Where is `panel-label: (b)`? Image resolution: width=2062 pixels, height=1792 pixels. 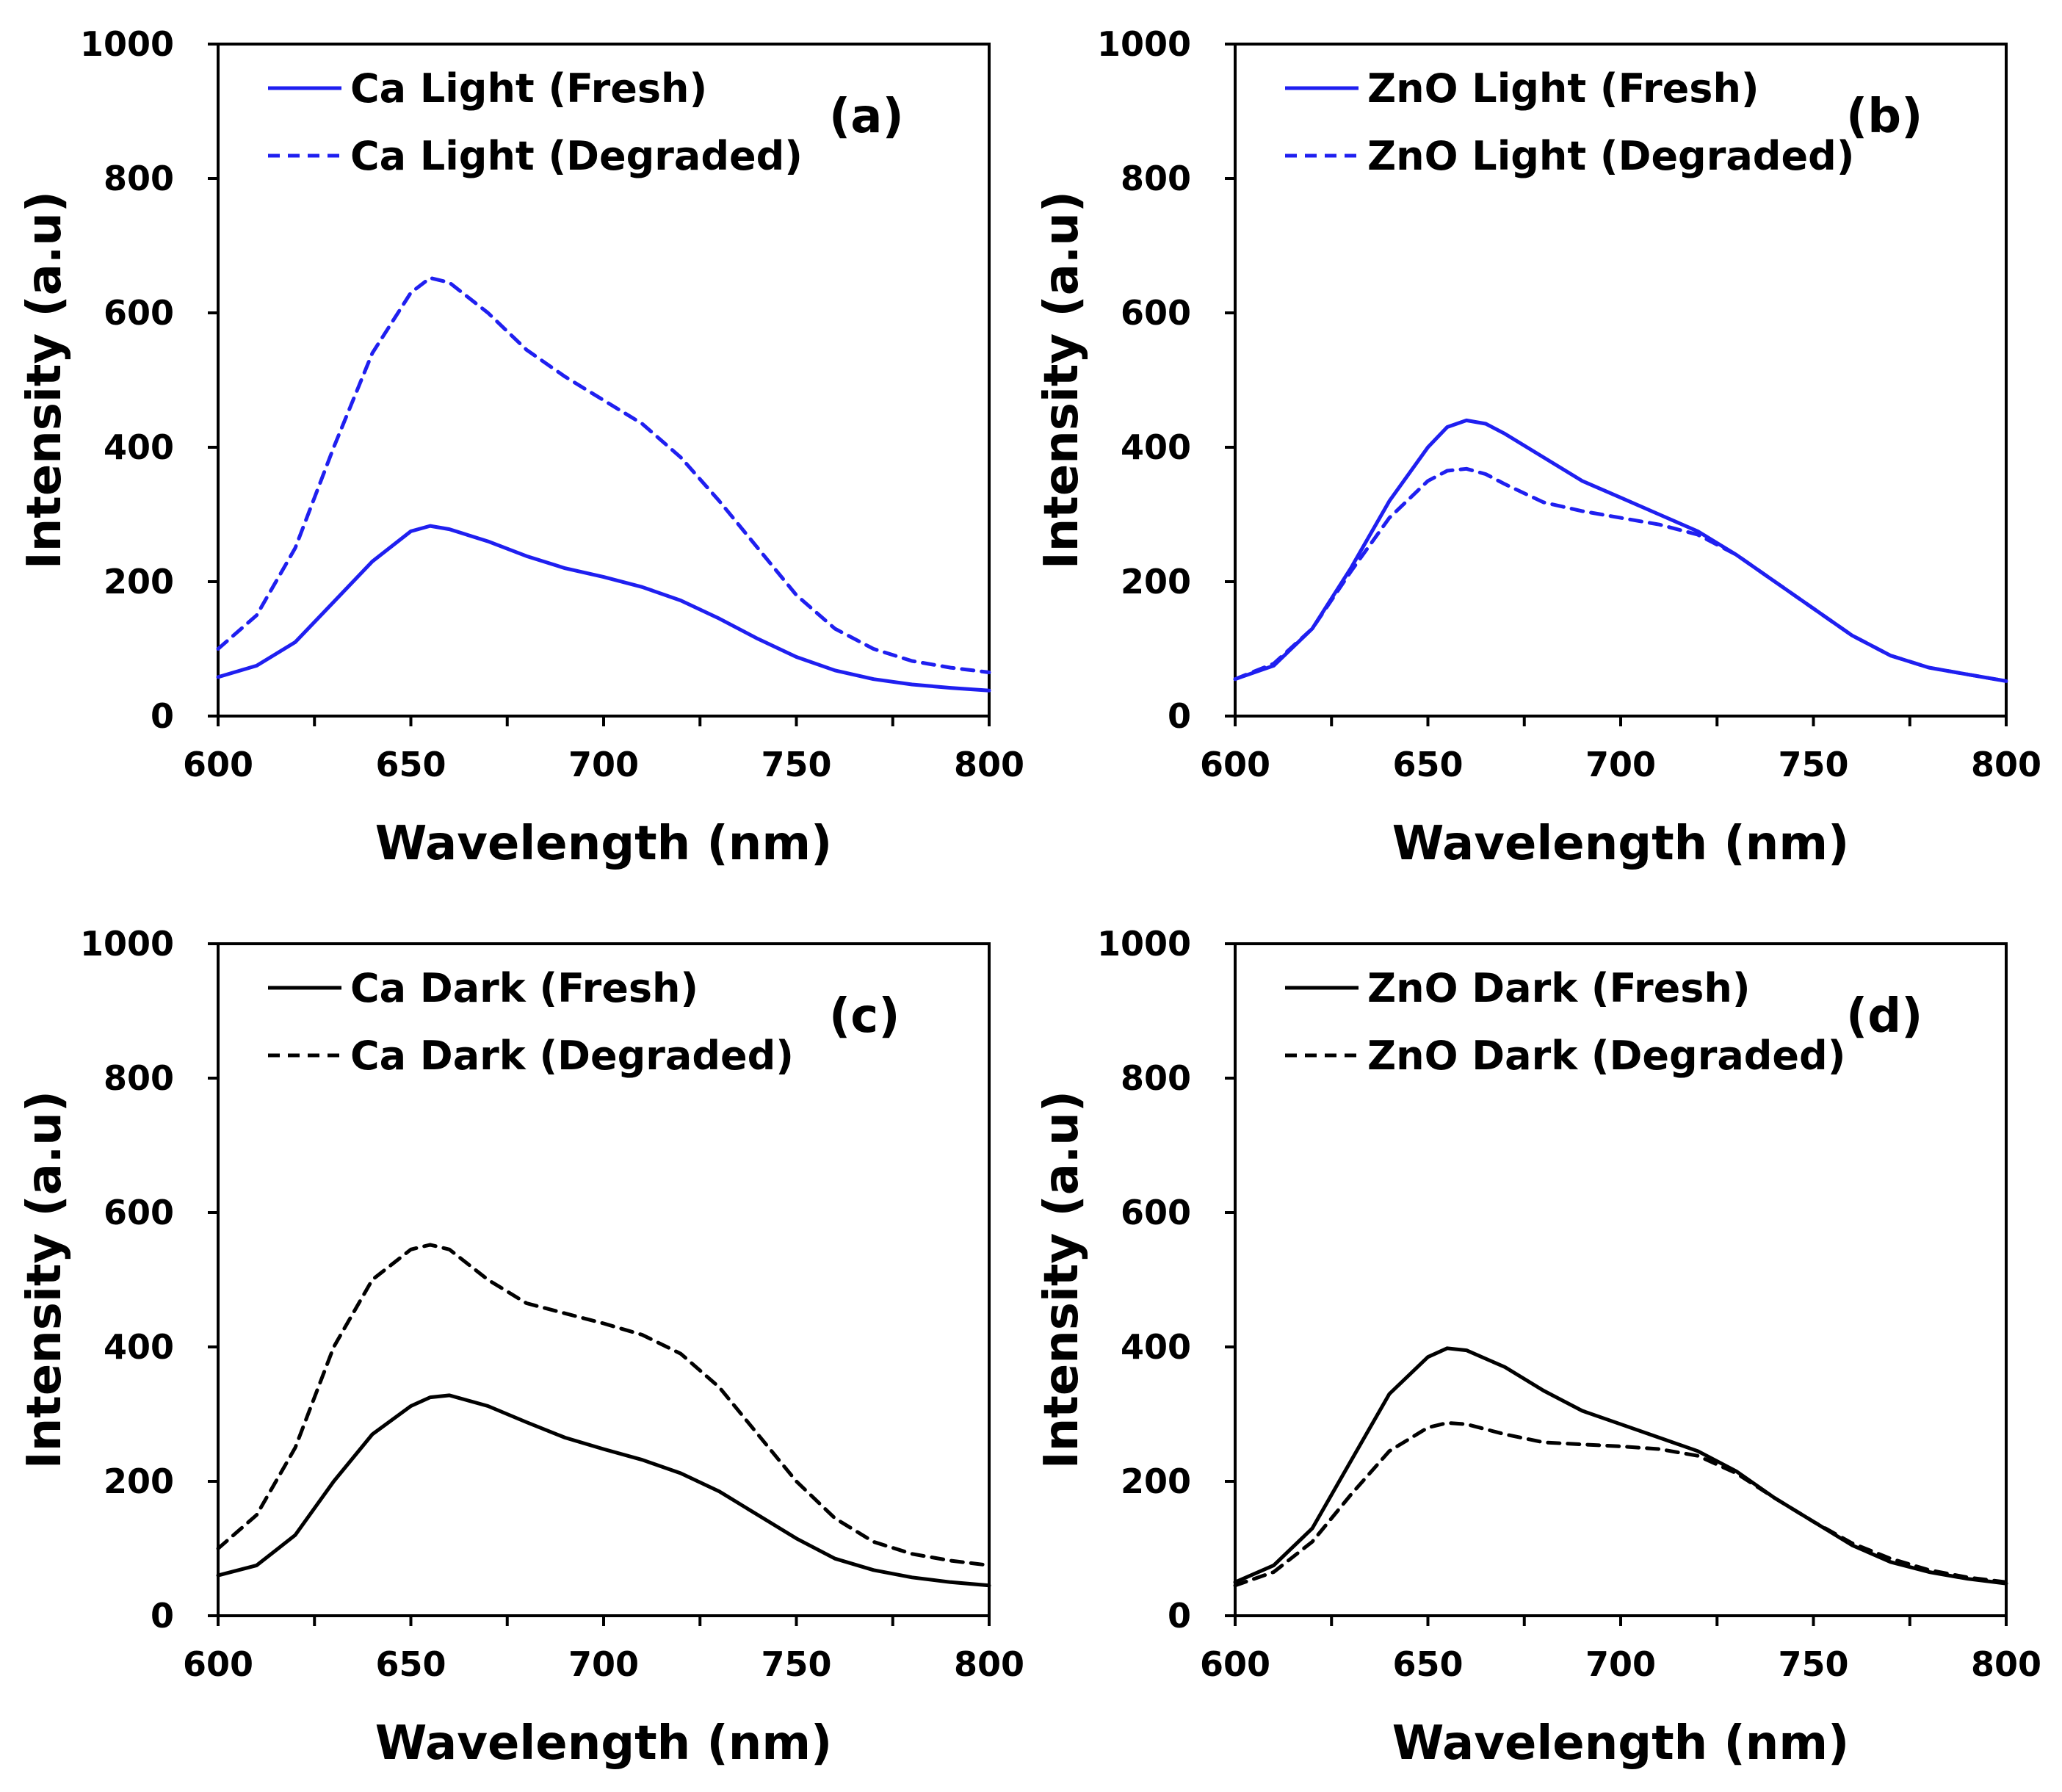 panel-label: (b) is located at coordinates (1884, 117).